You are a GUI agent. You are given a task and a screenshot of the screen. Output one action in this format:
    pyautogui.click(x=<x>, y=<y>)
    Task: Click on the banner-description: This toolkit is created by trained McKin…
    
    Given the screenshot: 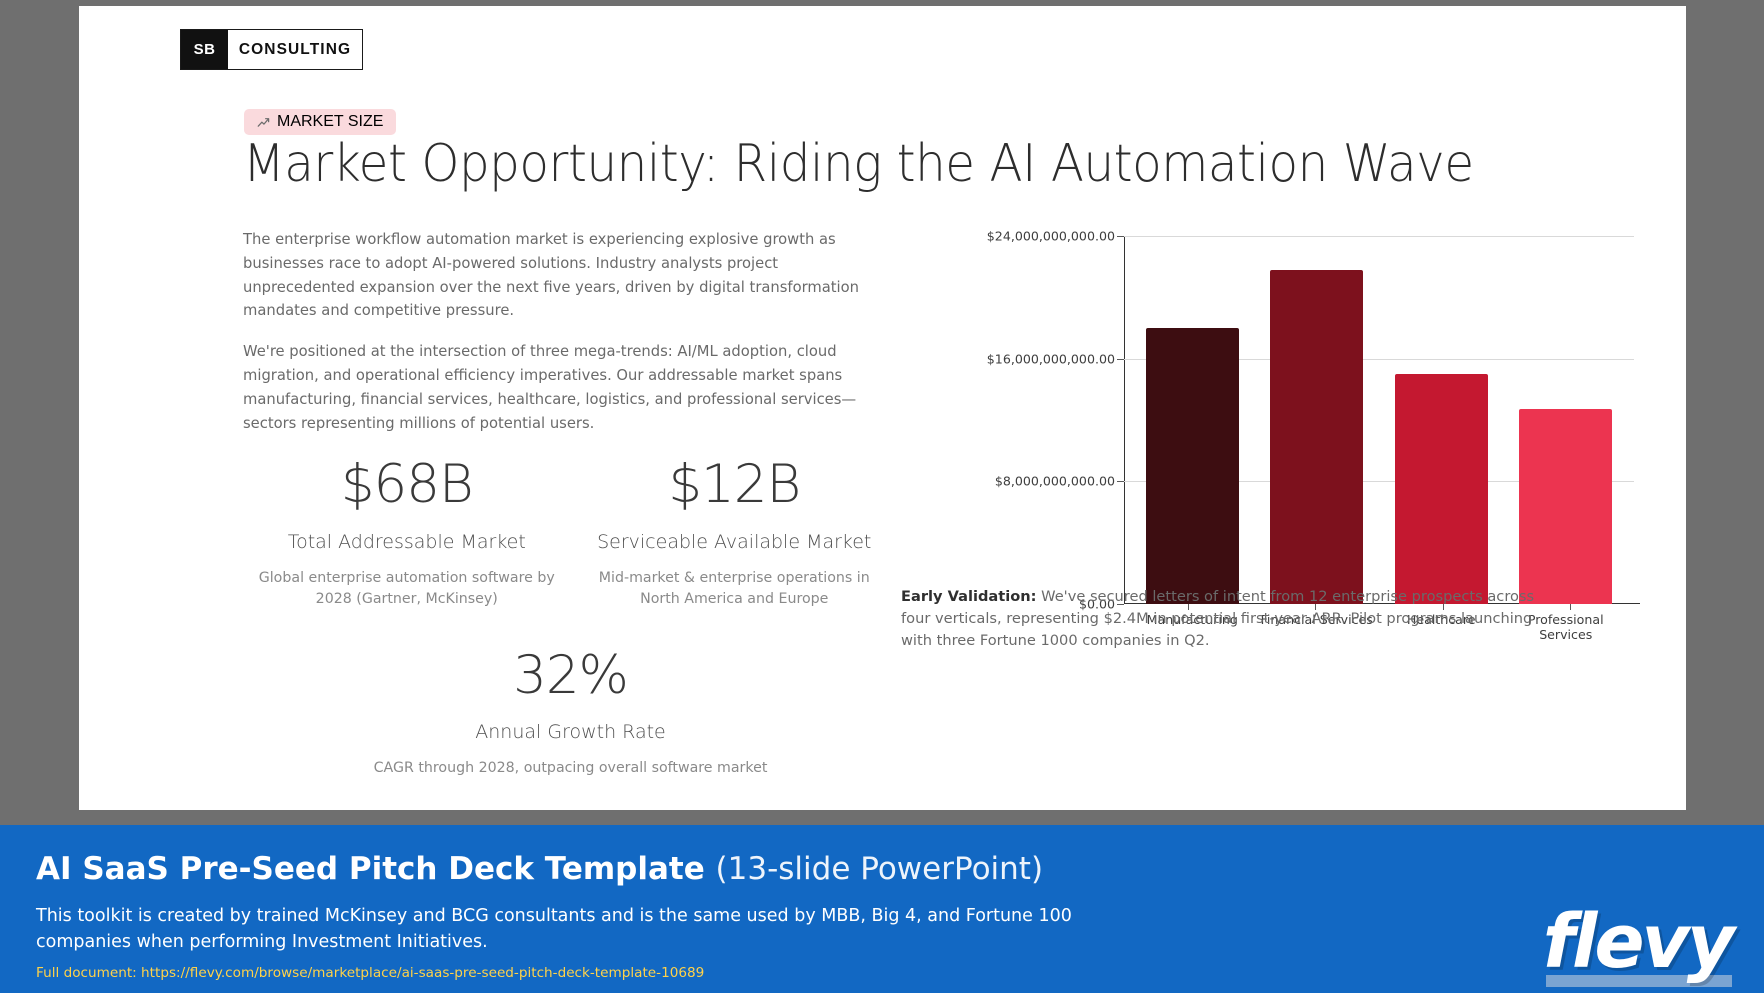 What is the action you would take?
    pyautogui.click(x=554, y=929)
    